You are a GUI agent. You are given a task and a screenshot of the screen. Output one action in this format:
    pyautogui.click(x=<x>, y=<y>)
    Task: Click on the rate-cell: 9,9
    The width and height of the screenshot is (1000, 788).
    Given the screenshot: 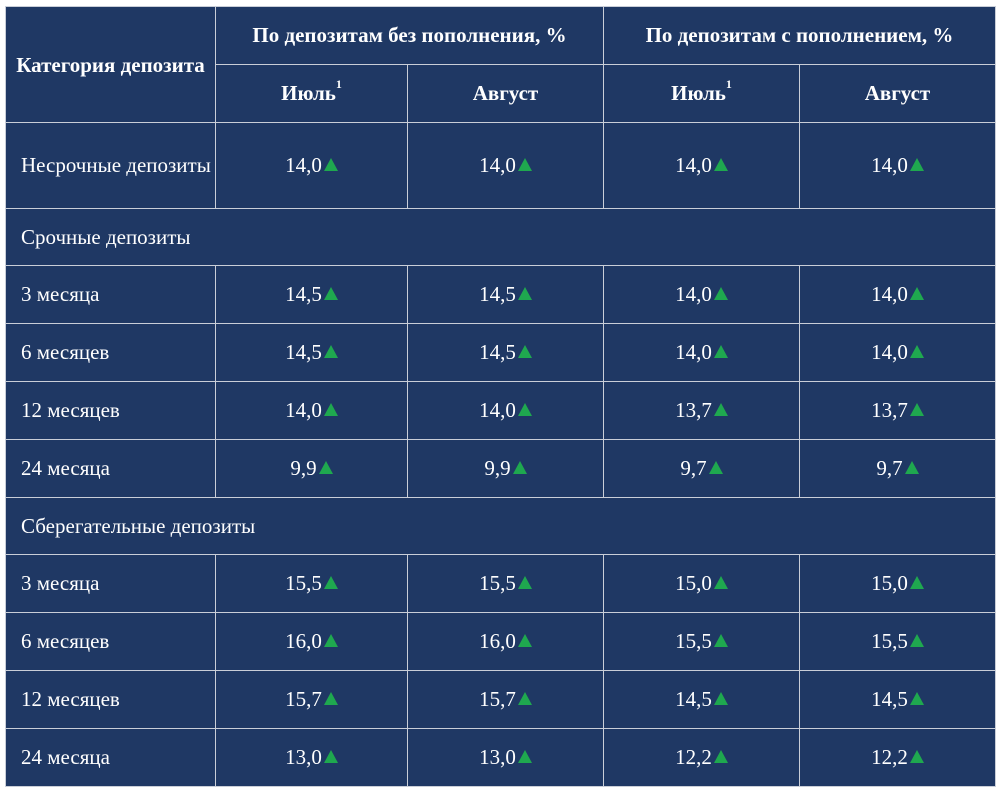 What is the action you would take?
    pyautogui.click(x=505, y=468)
    